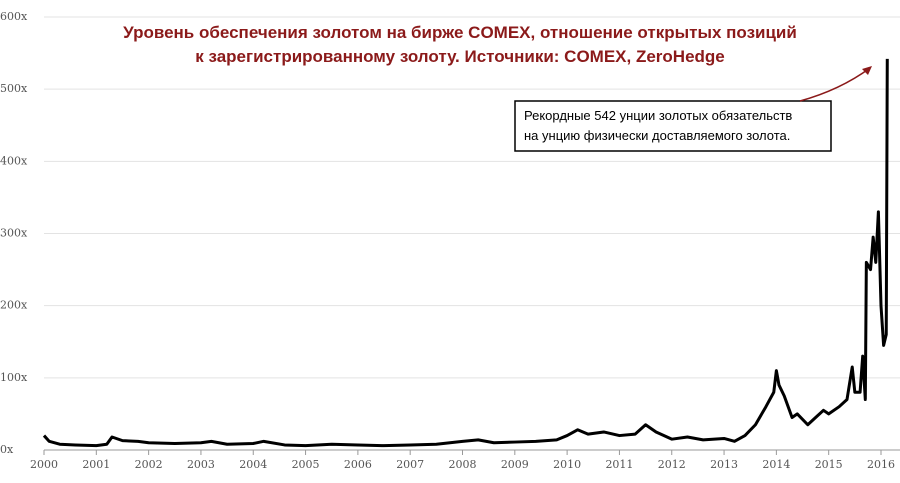 Image resolution: width=900 pixels, height=483 pixels. What do you see at coordinates (673, 126) in the screenshot?
I see `annotation-box` at bounding box center [673, 126].